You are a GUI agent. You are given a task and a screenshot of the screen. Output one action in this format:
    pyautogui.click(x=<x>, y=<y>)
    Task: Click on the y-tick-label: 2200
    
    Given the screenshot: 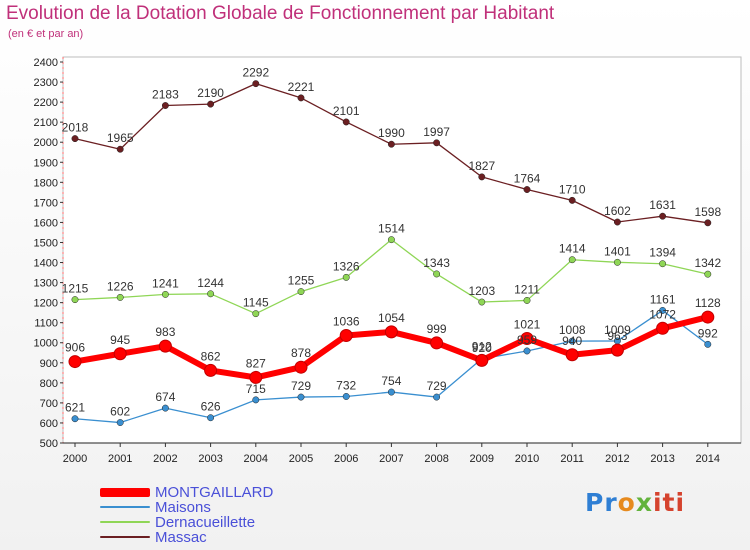 What is the action you would take?
    pyautogui.click(x=46, y=103)
    